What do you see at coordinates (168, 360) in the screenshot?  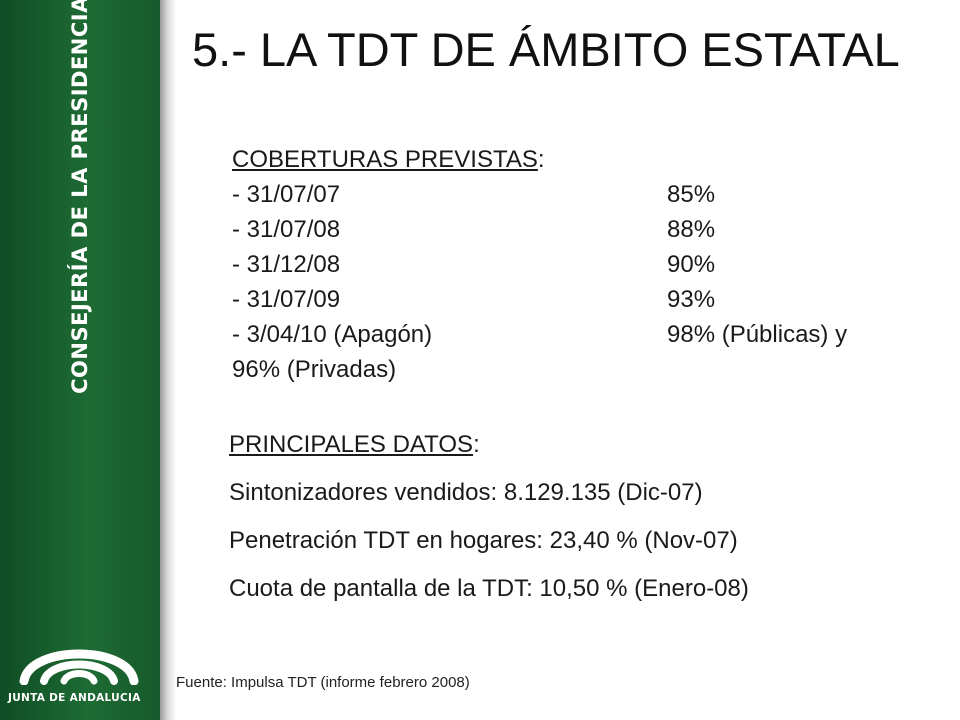 I see `sidebar-edge-shading` at bounding box center [168, 360].